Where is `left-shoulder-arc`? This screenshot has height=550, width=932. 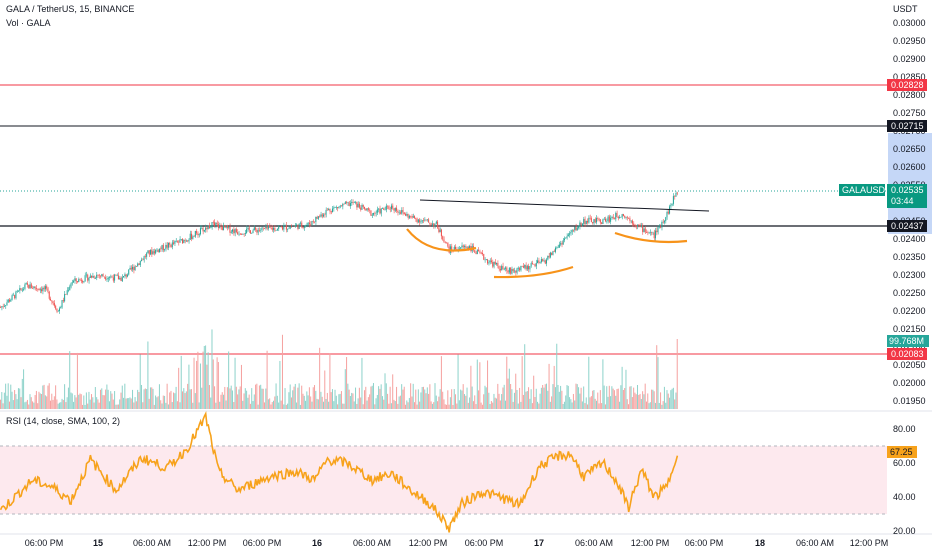 left-shoulder-arc is located at coordinates (441, 240).